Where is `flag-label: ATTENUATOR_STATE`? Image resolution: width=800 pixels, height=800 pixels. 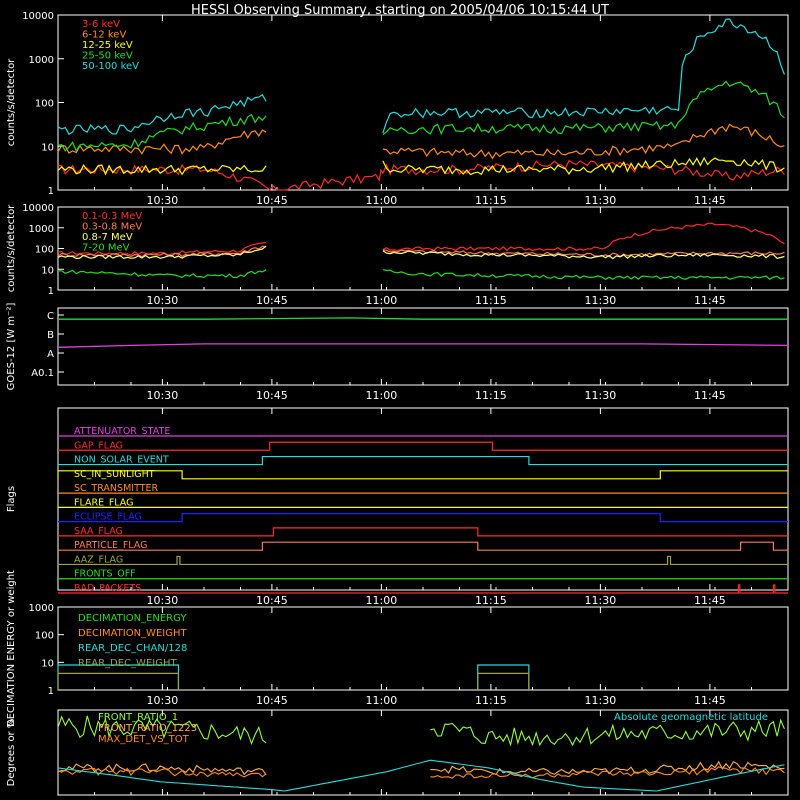 flag-label: ATTENUATOR_STATE is located at coordinates (122, 431).